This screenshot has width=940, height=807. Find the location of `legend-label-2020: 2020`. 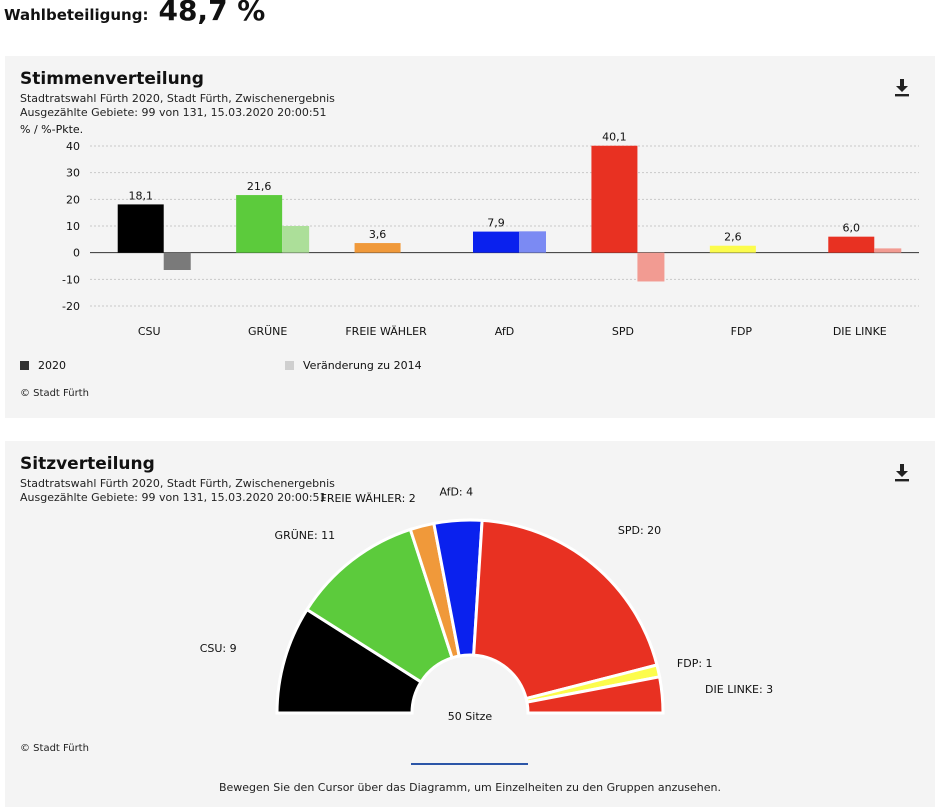

legend-label-2020: 2020 is located at coordinates (52, 365).